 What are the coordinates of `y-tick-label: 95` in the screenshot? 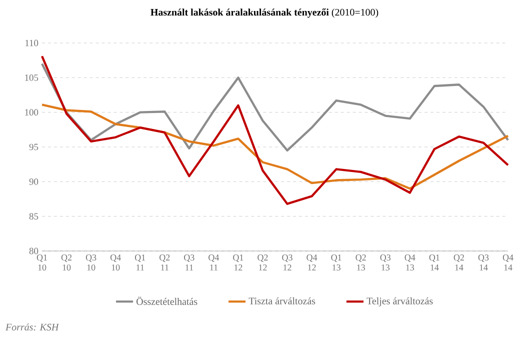 It's located at (33, 147).